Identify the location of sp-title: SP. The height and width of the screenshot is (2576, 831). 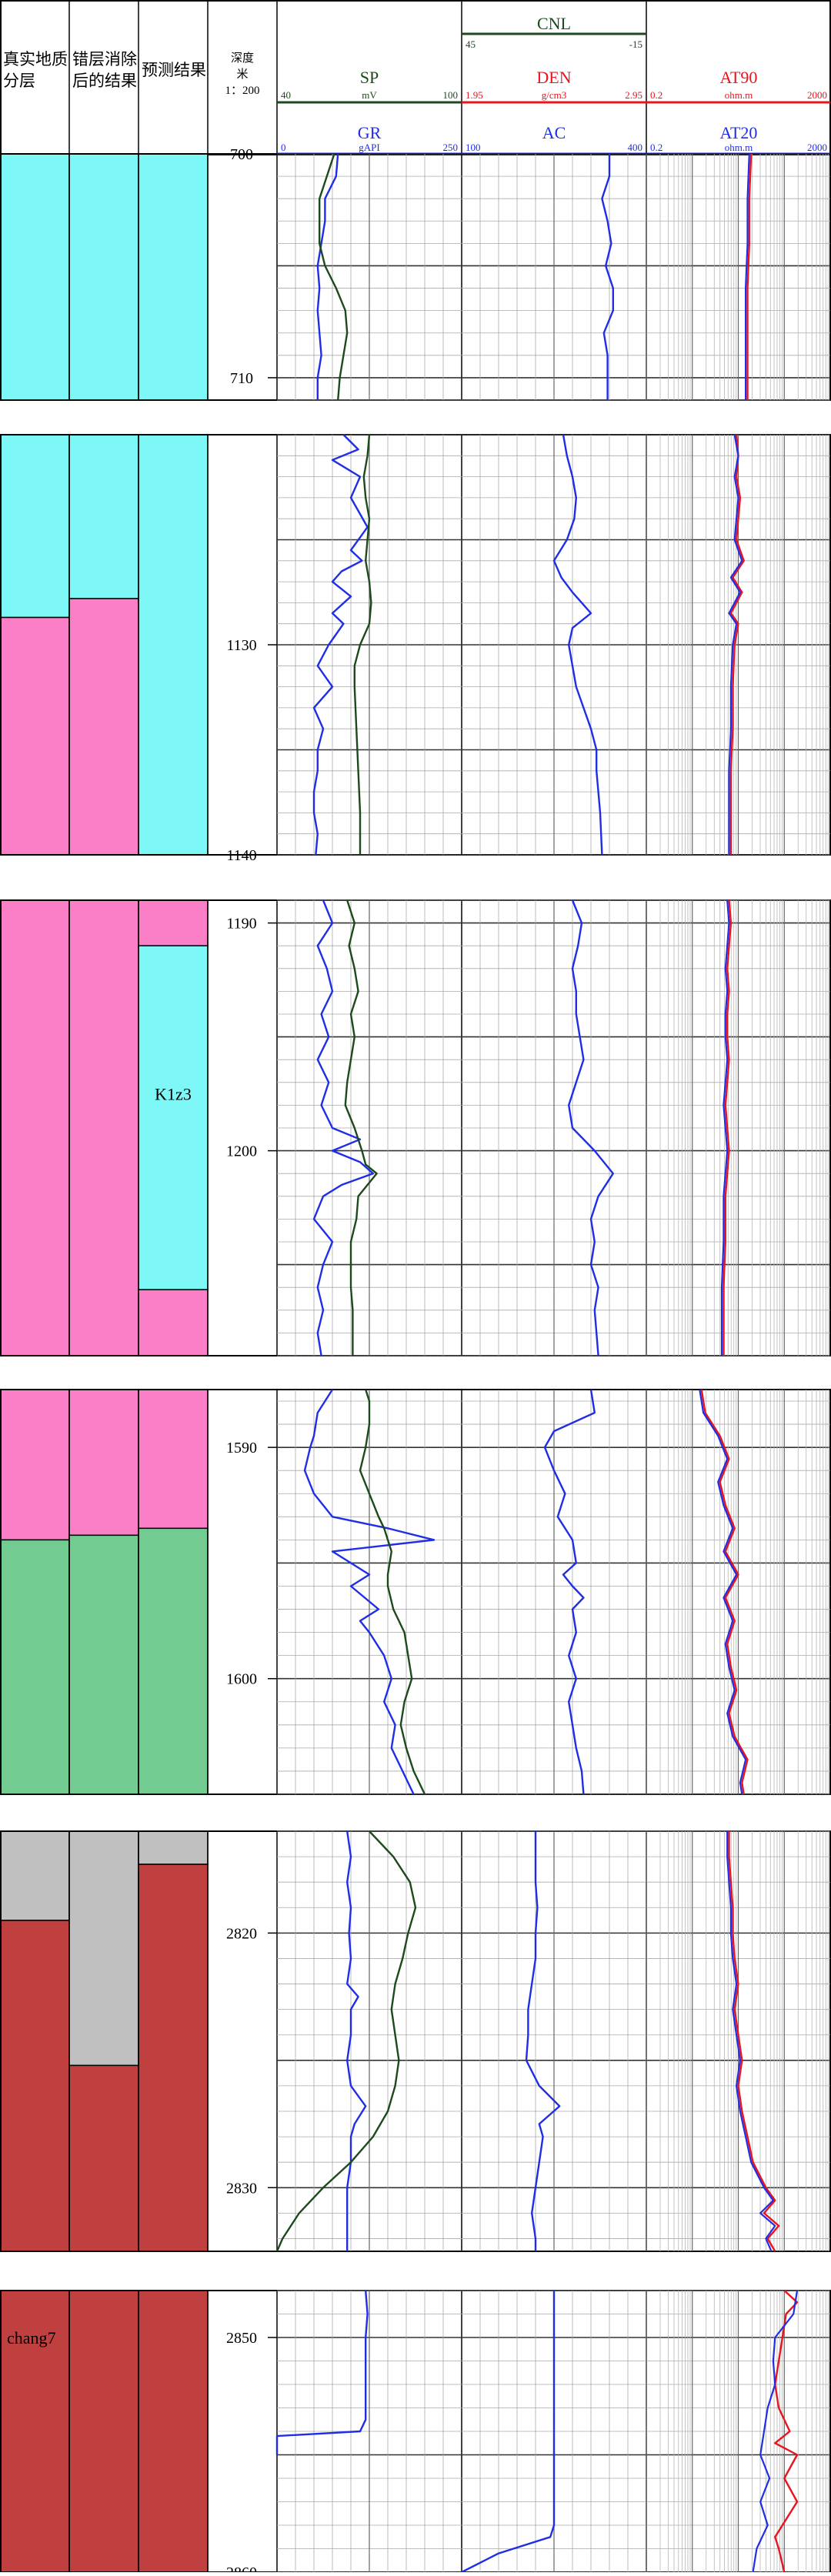
(369, 77).